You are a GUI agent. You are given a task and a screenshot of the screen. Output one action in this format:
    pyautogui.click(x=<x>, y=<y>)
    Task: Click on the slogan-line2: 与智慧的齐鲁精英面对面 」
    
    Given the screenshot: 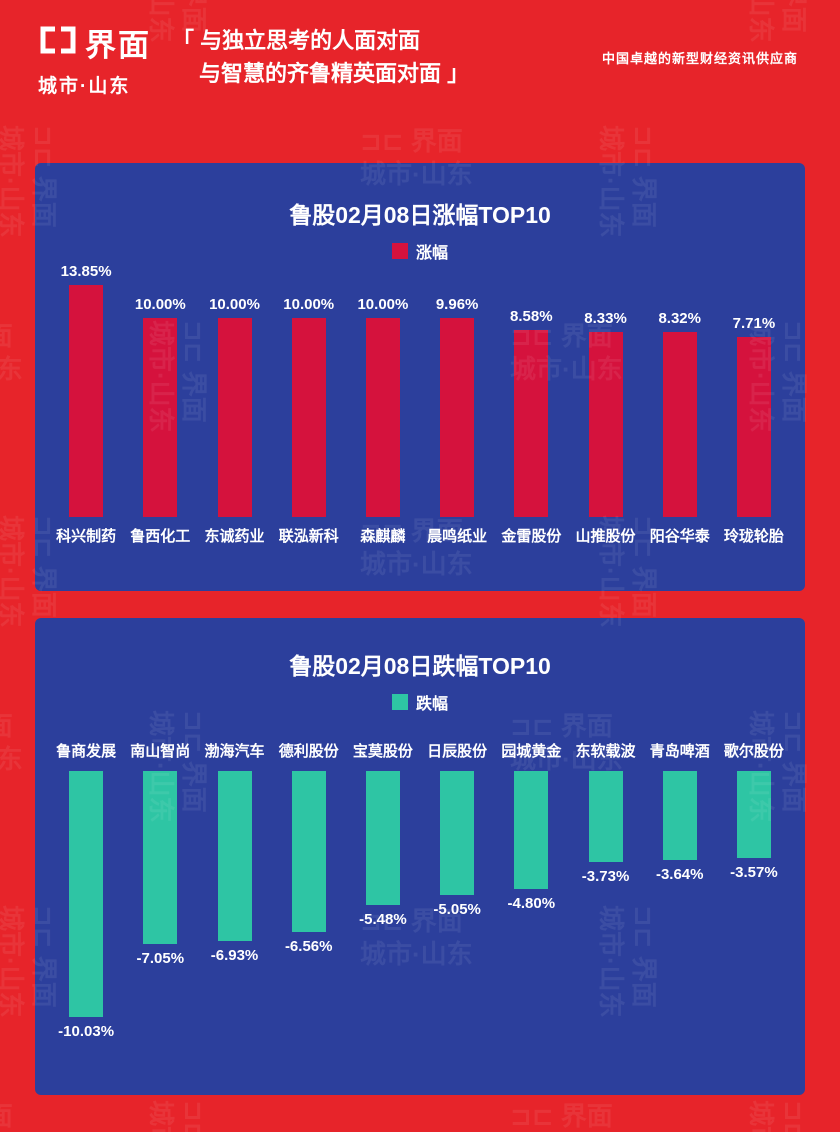 What is the action you would take?
    pyautogui.click(x=334, y=73)
    